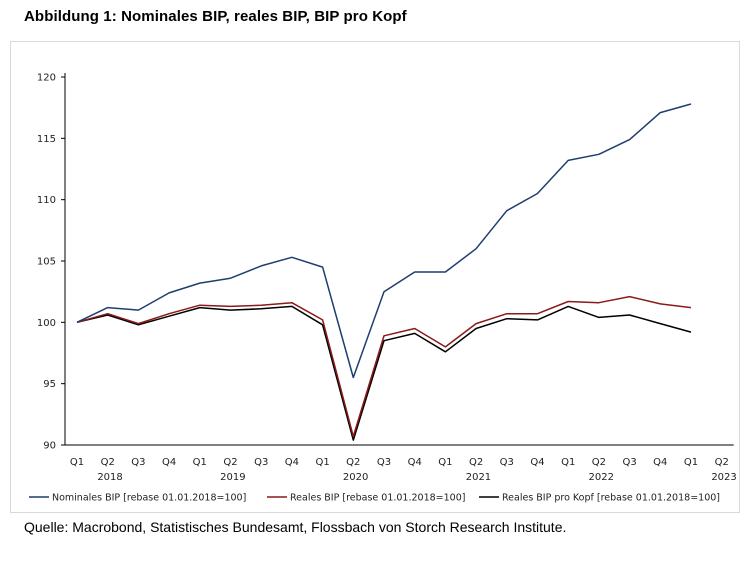 Image resolution: width=745 pixels, height=582 pixels. What do you see at coordinates (478, 477) in the screenshot?
I see `x-year-label: 2021` at bounding box center [478, 477].